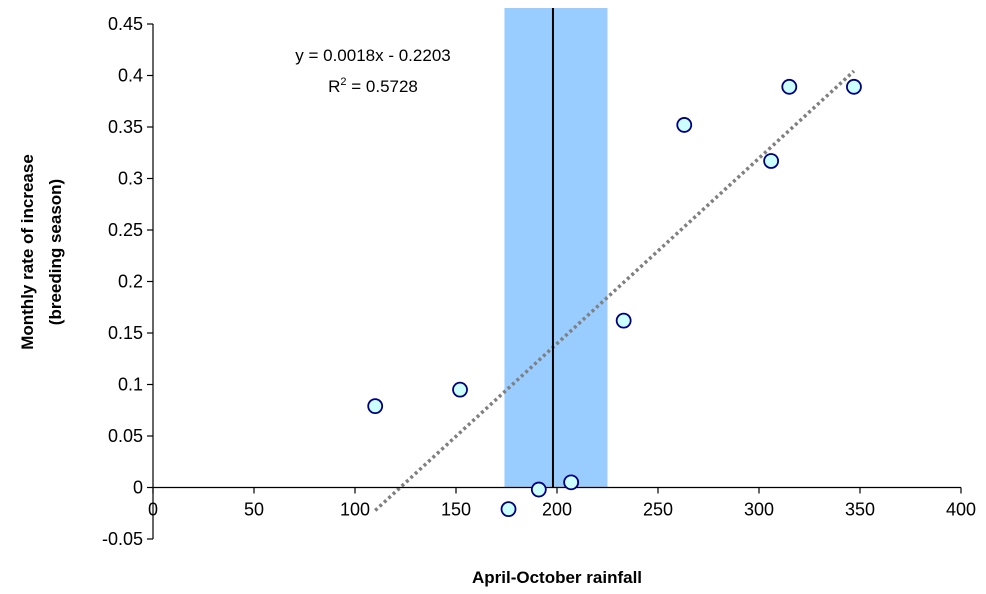 Image resolution: width=986 pixels, height=594 pixels. Describe the element at coordinates (456, 510) in the screenshot. I see `x-tick-label: 150` at that location.